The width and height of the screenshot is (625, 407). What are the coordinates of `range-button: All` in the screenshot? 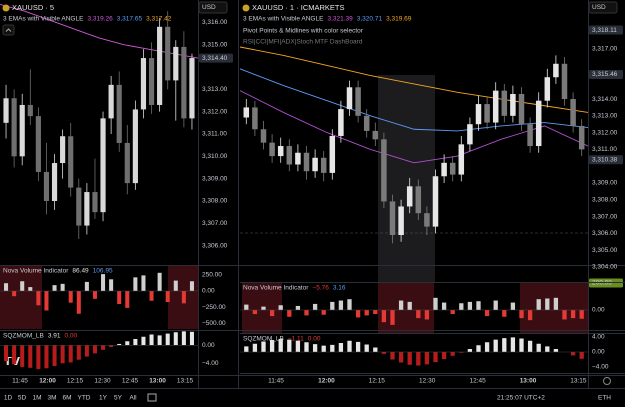 It's located at (133, 398).